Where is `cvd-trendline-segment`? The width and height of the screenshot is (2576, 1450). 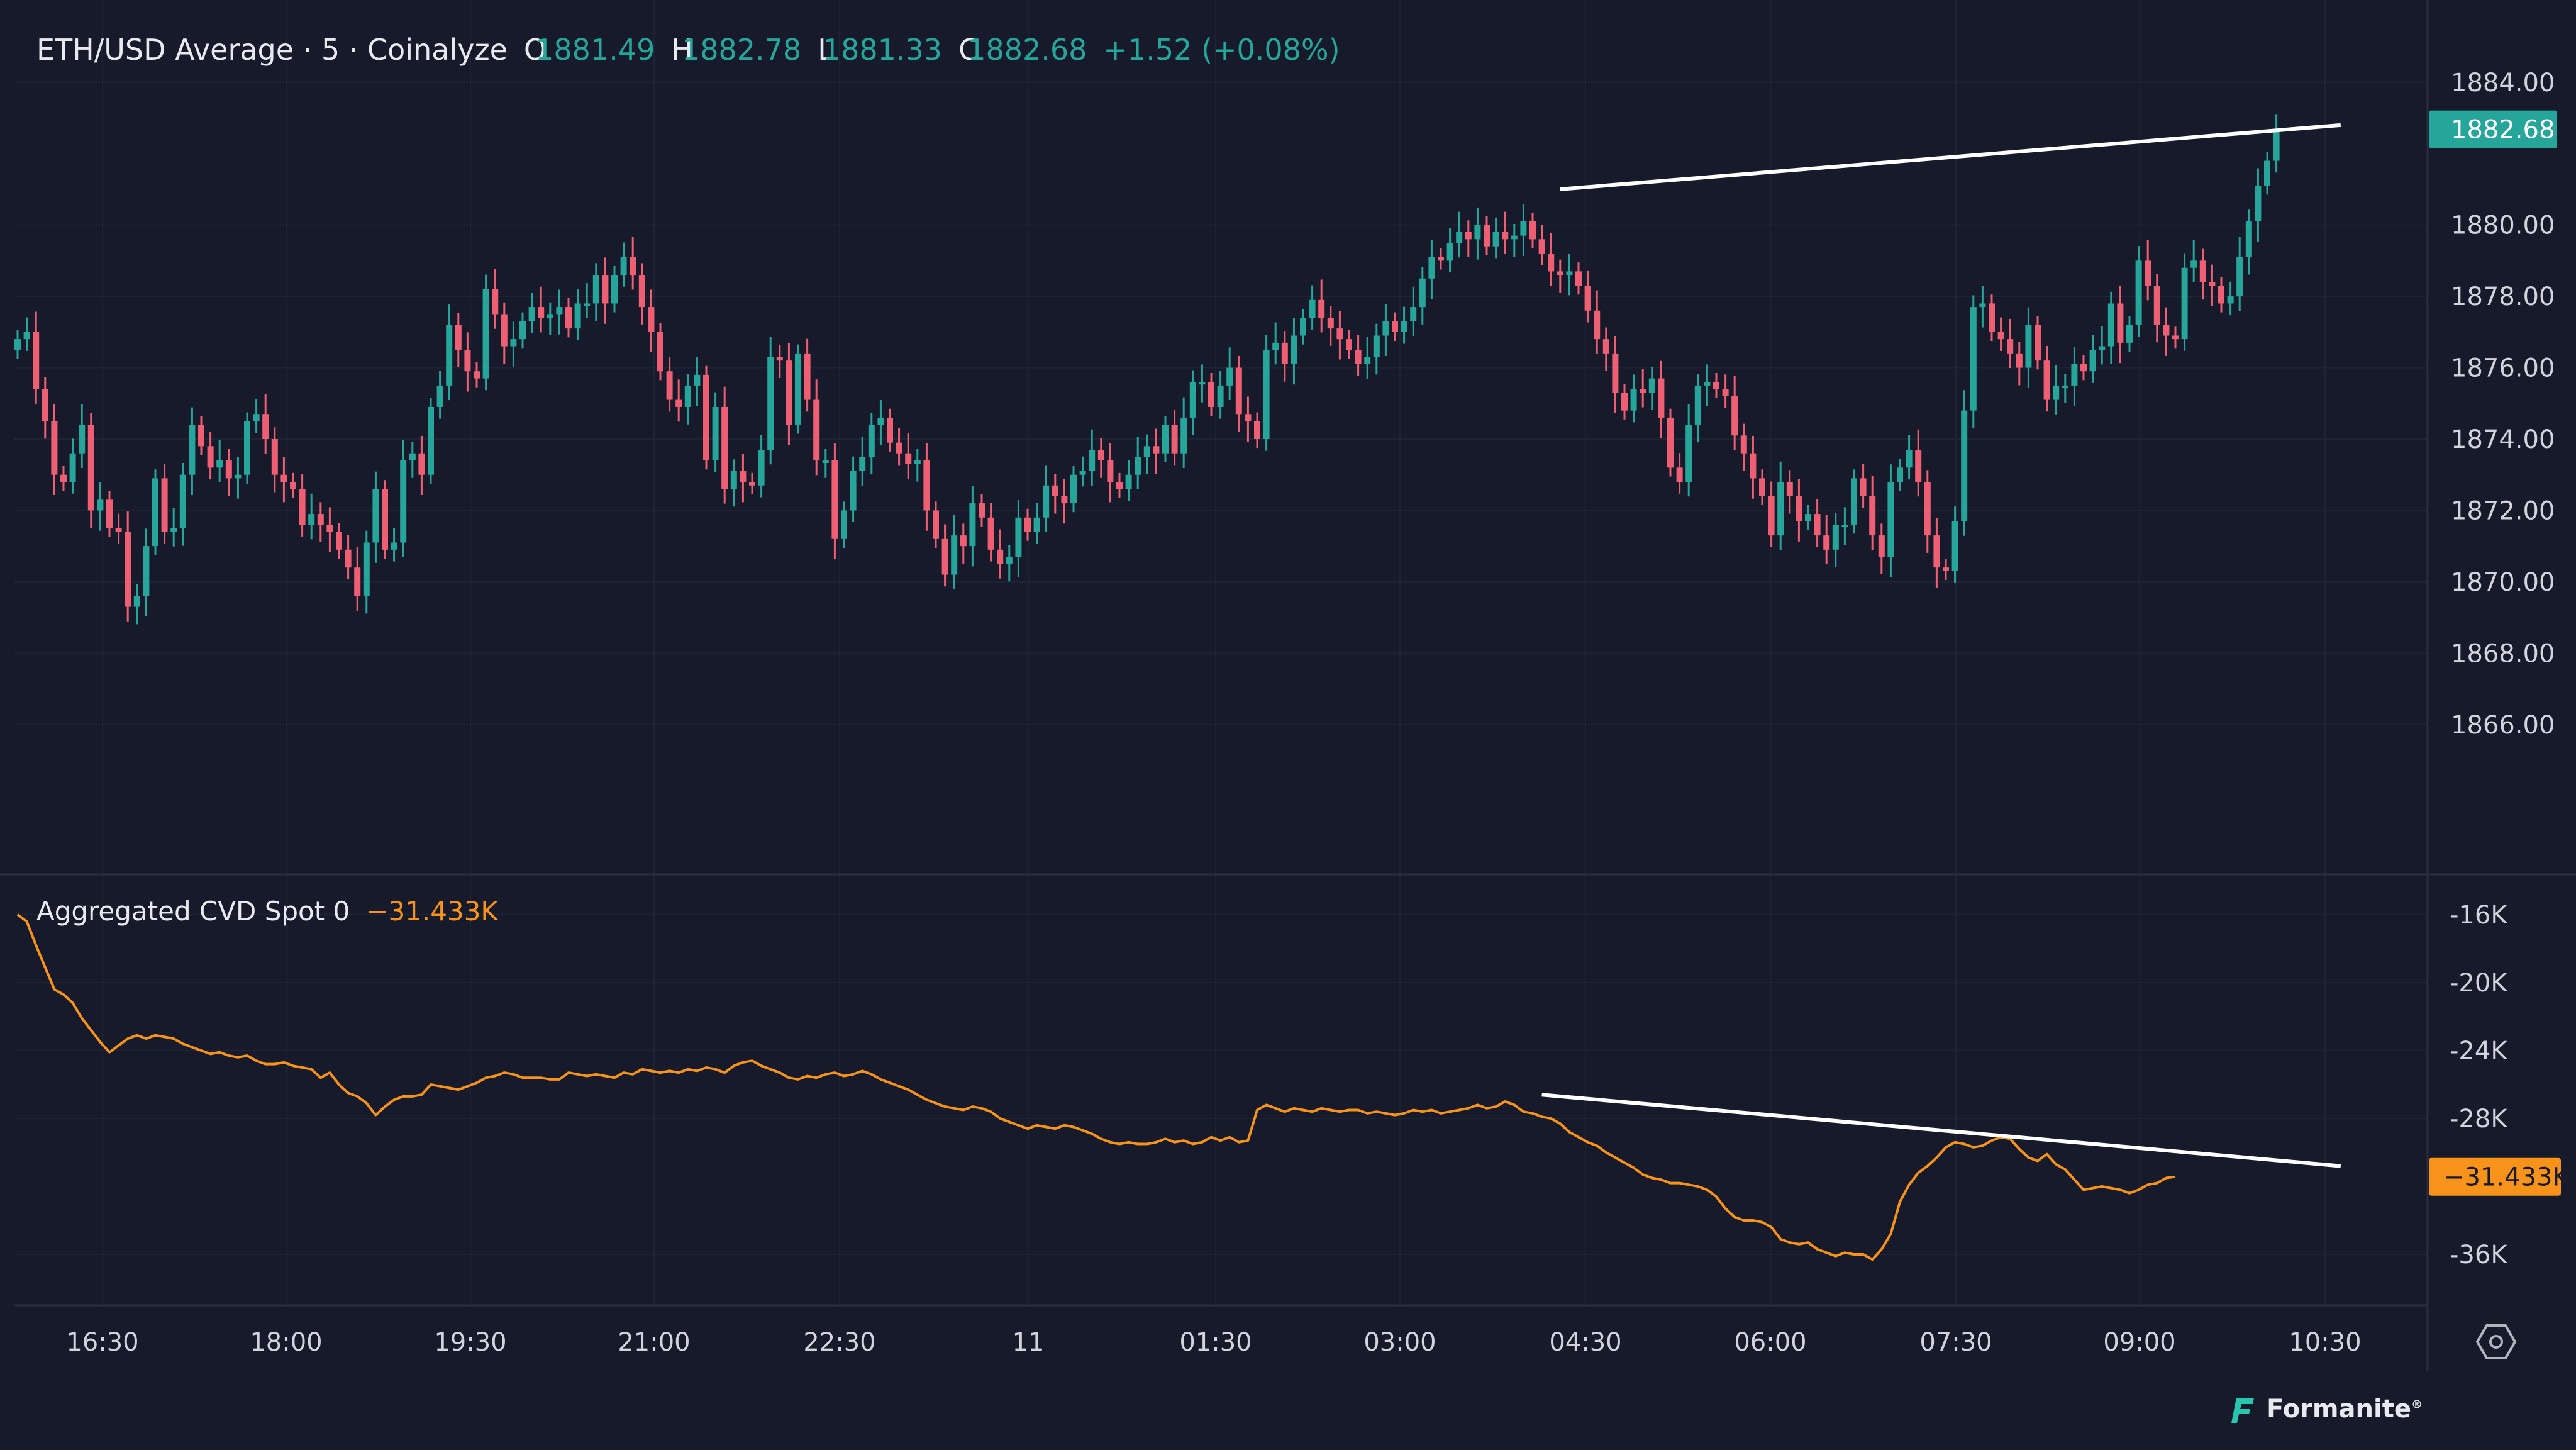 cvd-trendline-segment is located at coordinates (1941, 1130).